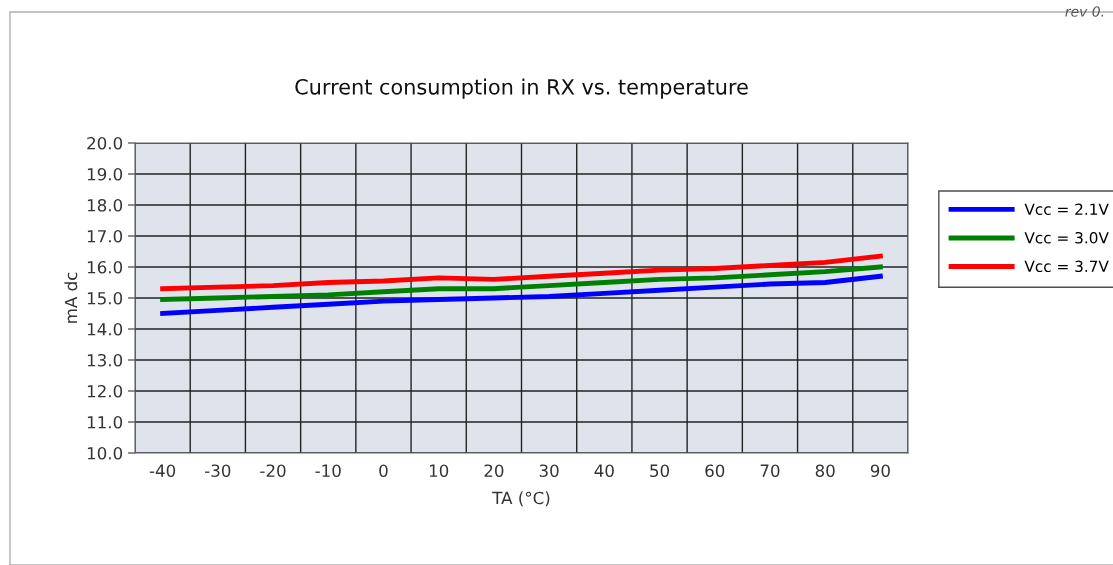 This screenshot has height=565, width=1113. I want to click on y-tick-label: 12.0, so click(105, 391).